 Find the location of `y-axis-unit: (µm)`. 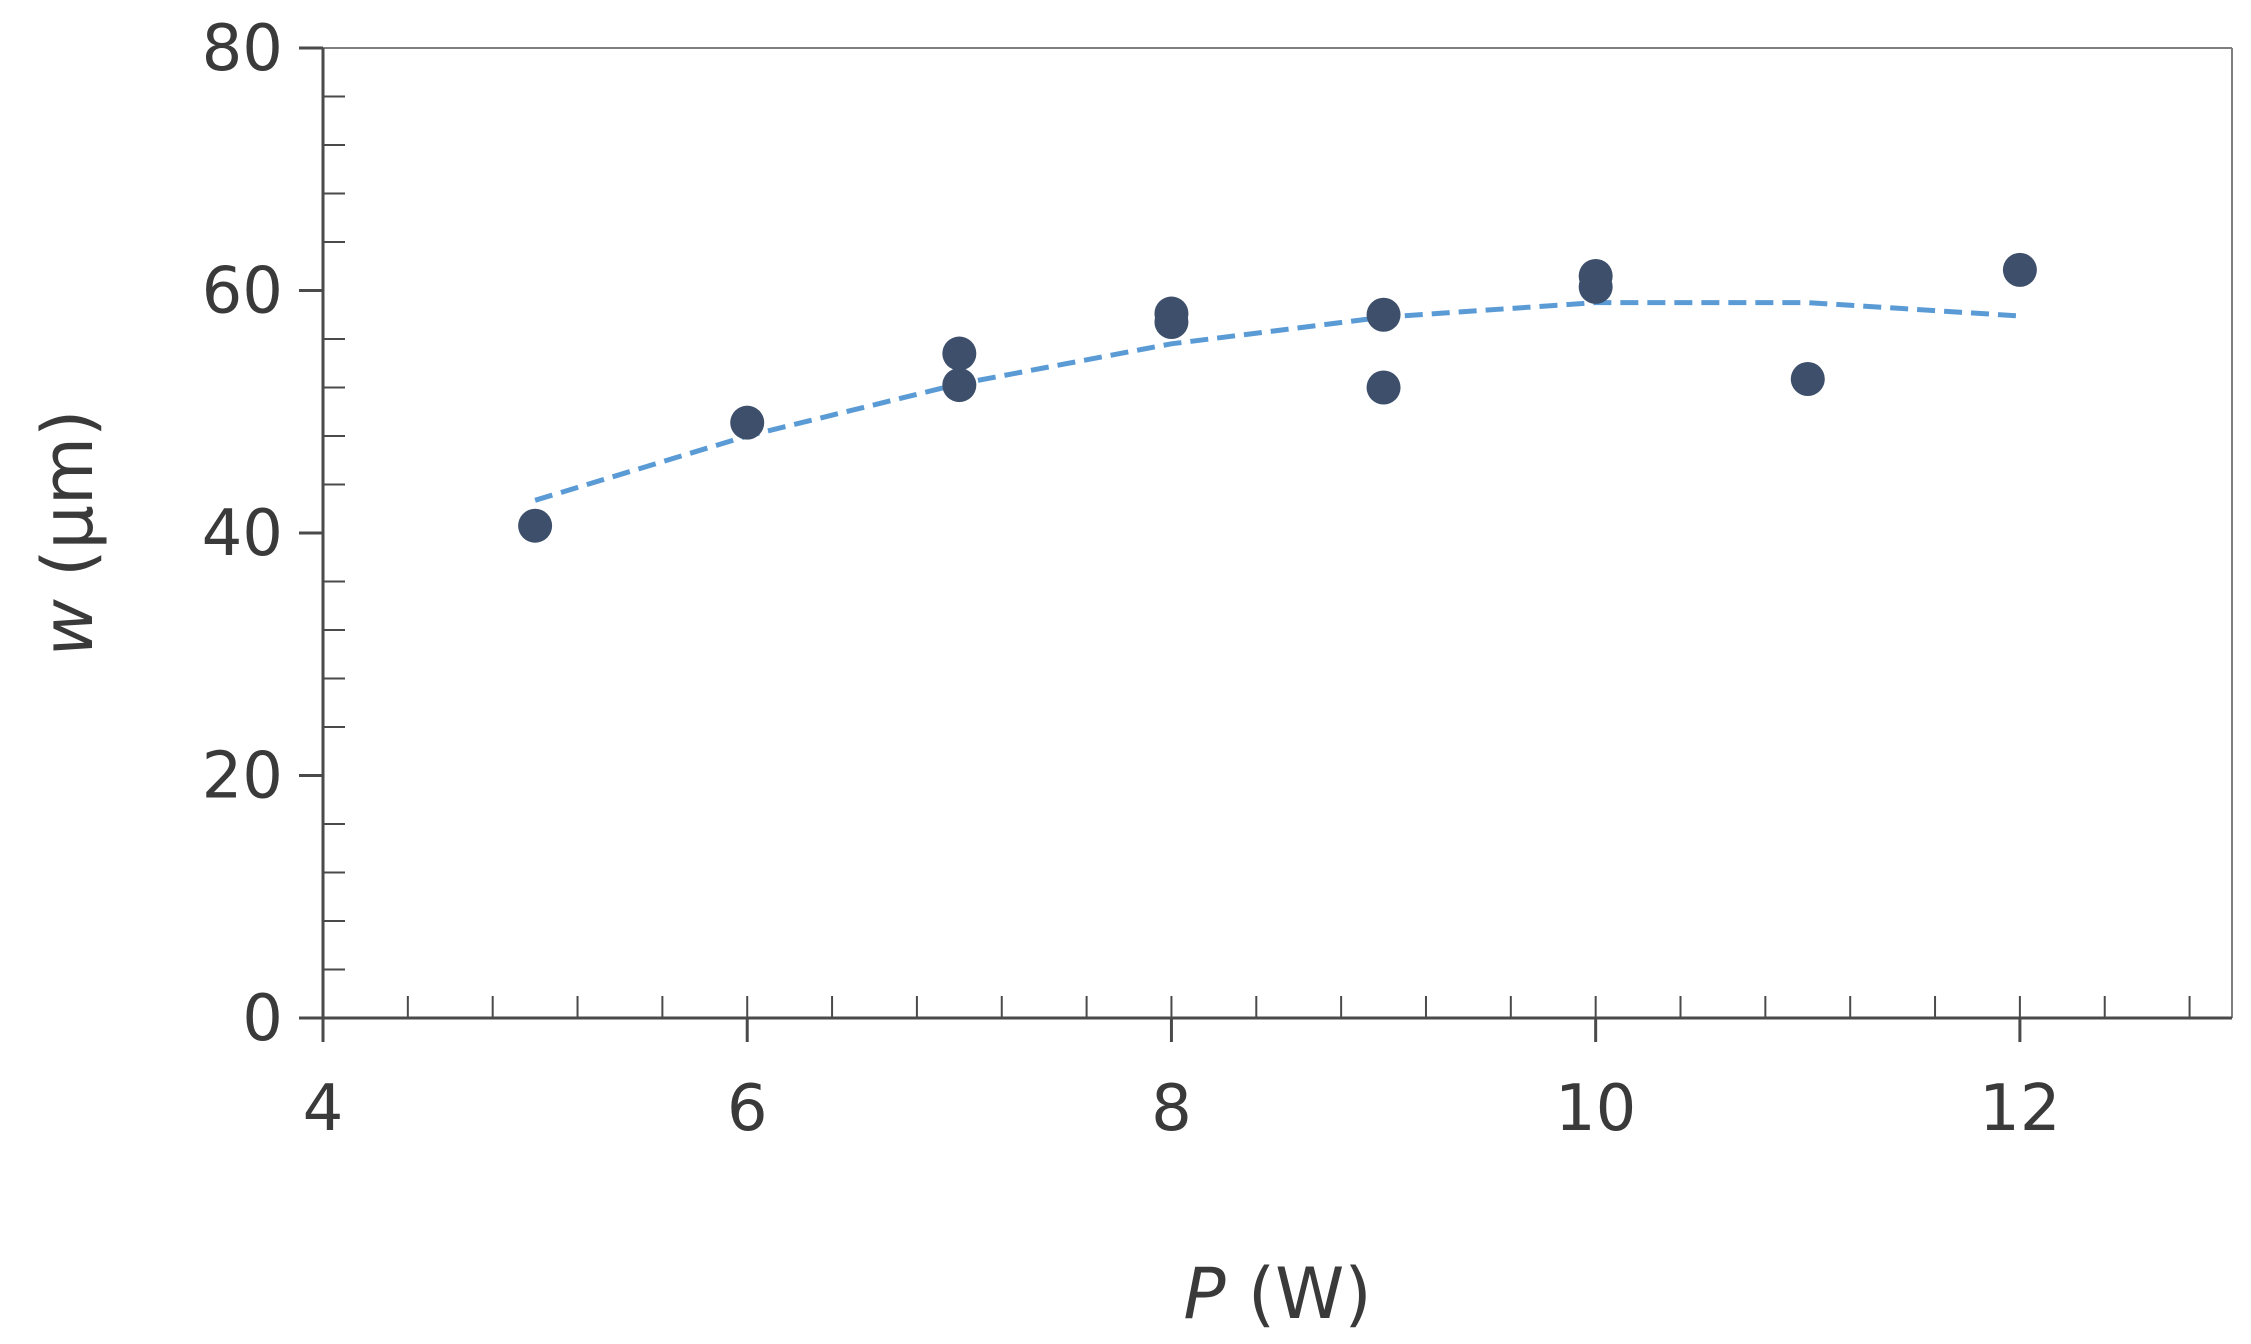

y-axis-unit: (µm) is located at coordinates (68, 505).